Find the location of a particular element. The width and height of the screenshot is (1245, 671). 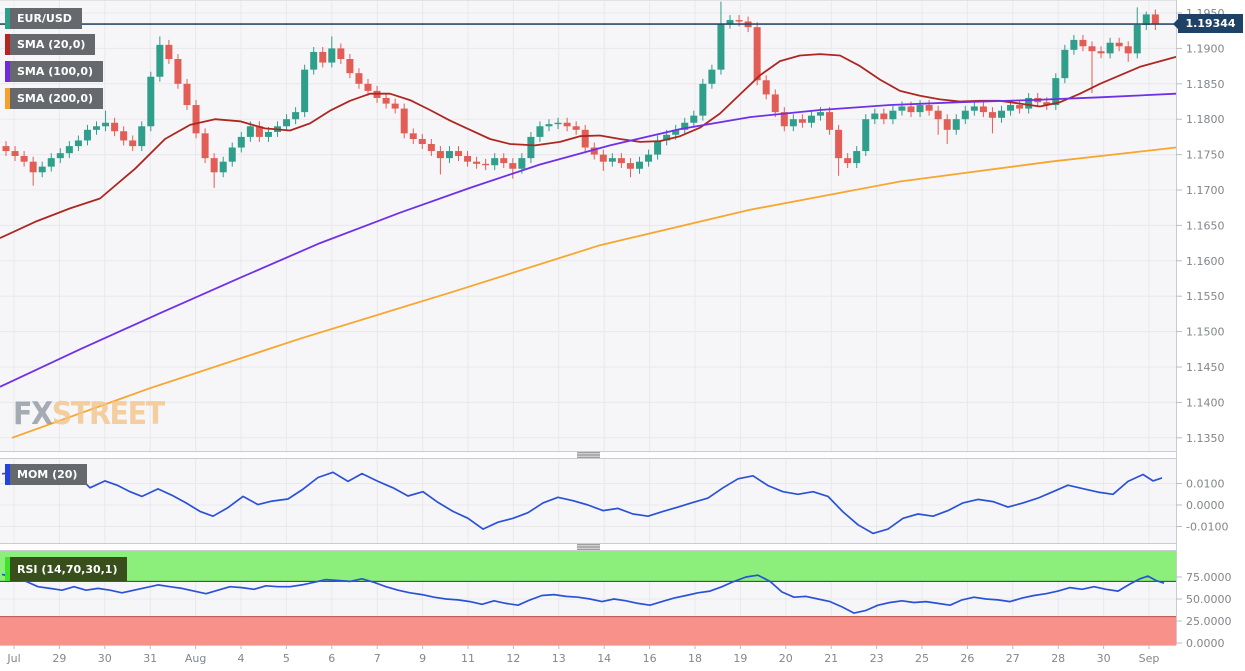

price-axis-gutter is located at coordinates (1210, 335).